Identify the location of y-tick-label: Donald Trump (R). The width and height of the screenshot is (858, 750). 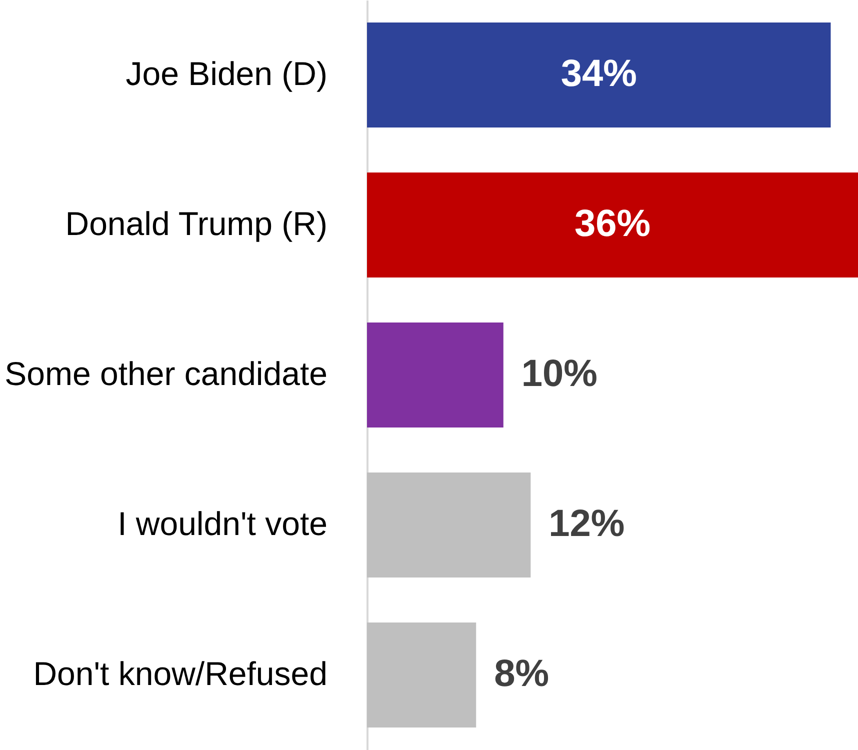
(196, 223).